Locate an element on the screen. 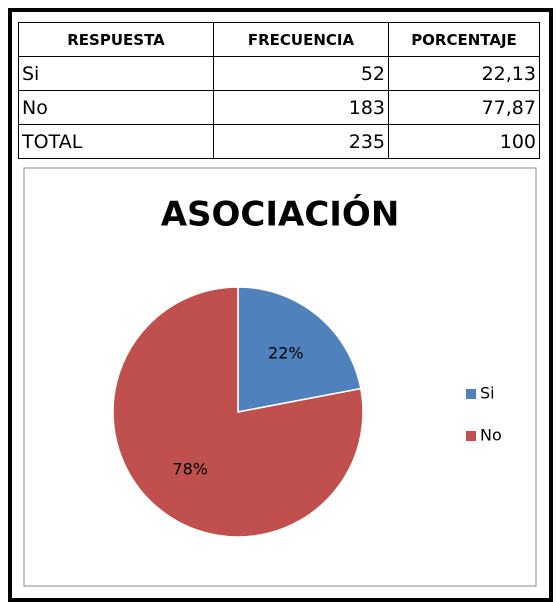 This screenshot has width=557, height=602. cell: 22,13 is located at coordinates (464, 73).